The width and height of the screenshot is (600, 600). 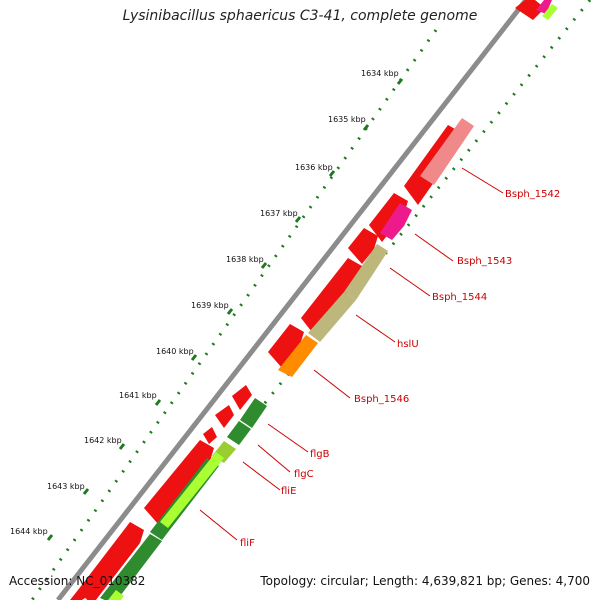 What do you see at coordinates (77, 581) in the screenshot?
I see `accession-text: Accession: NC_010382` at bounding box center [77, 581].